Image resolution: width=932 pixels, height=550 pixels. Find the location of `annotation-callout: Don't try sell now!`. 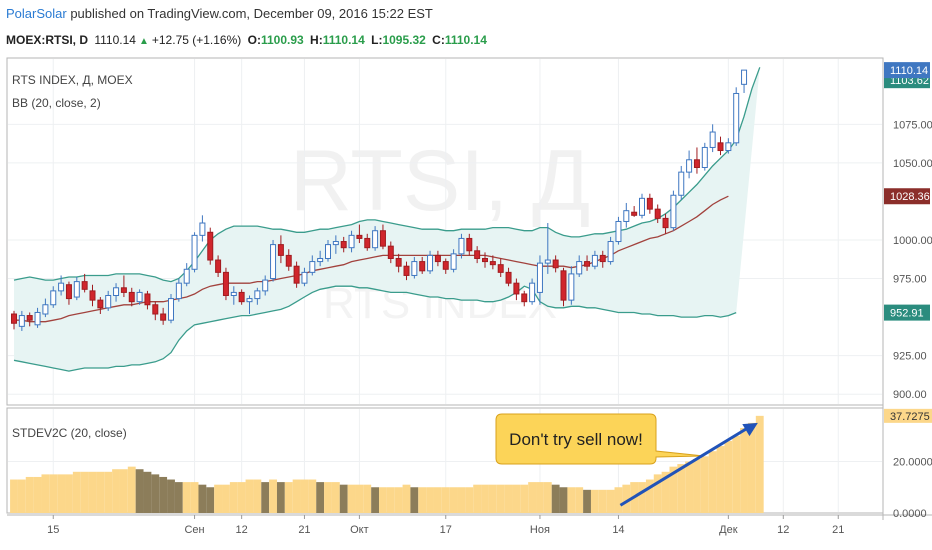

annotation-callout: Don't try sell now! is located at coordinates (600, 439).